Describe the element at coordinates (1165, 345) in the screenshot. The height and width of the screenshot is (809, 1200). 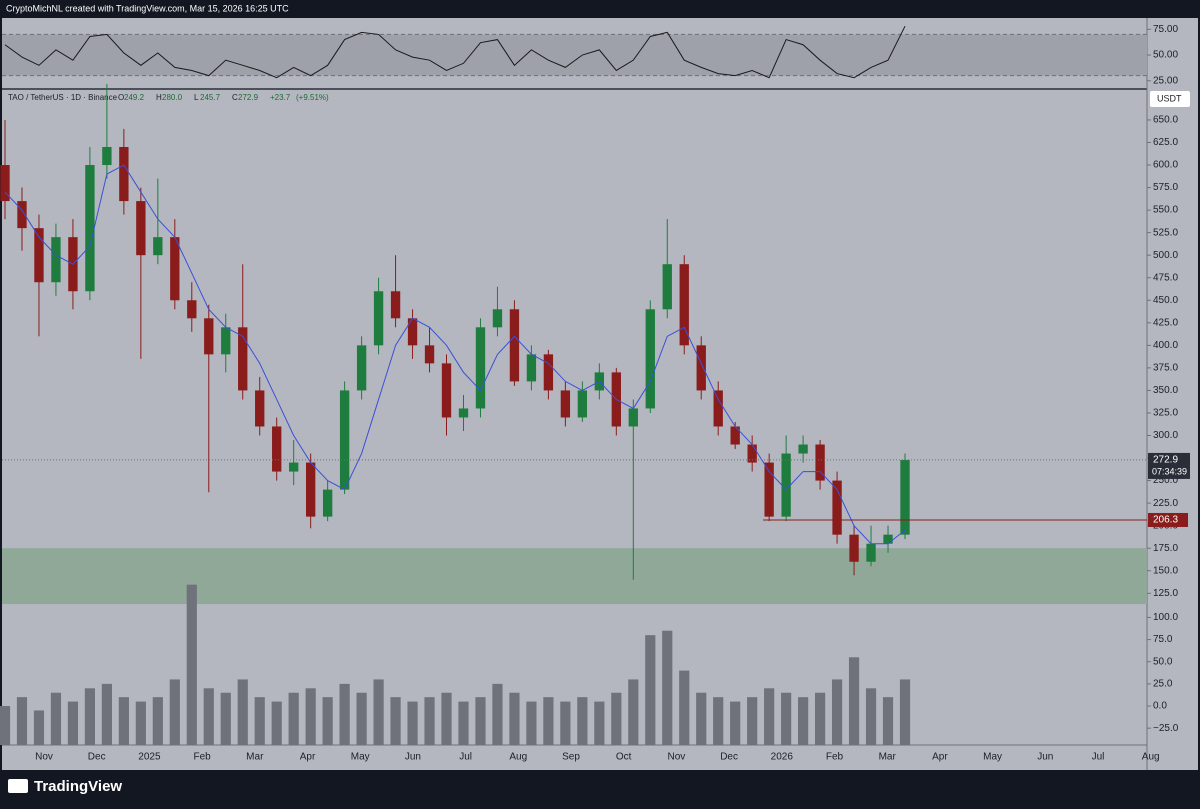
I see `y-tick-label: 400.0` at that location.